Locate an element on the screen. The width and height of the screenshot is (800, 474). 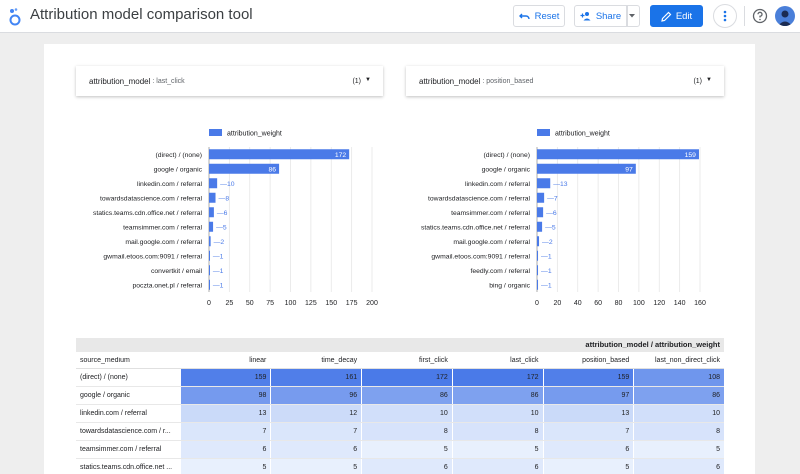
x-tick-label: 75 is located at coordinates (270, 303).